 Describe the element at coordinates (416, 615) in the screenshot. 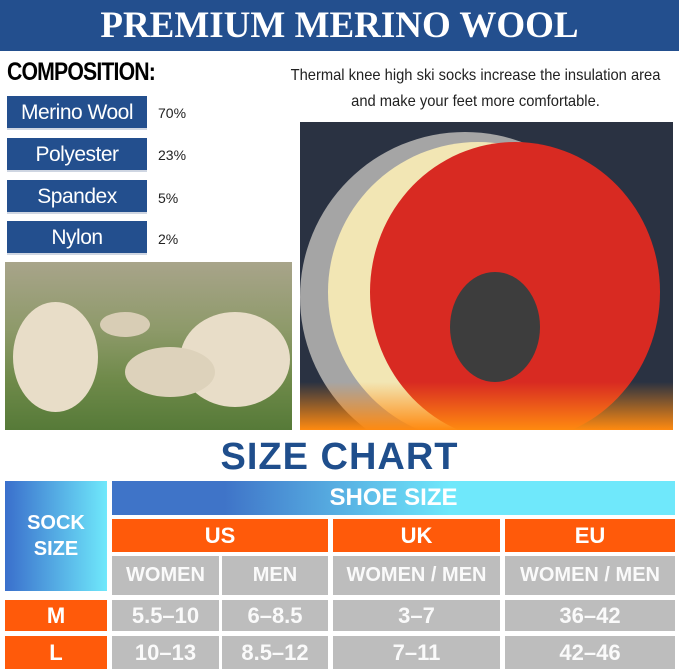

I see `size-cell: 3–7` at that location.